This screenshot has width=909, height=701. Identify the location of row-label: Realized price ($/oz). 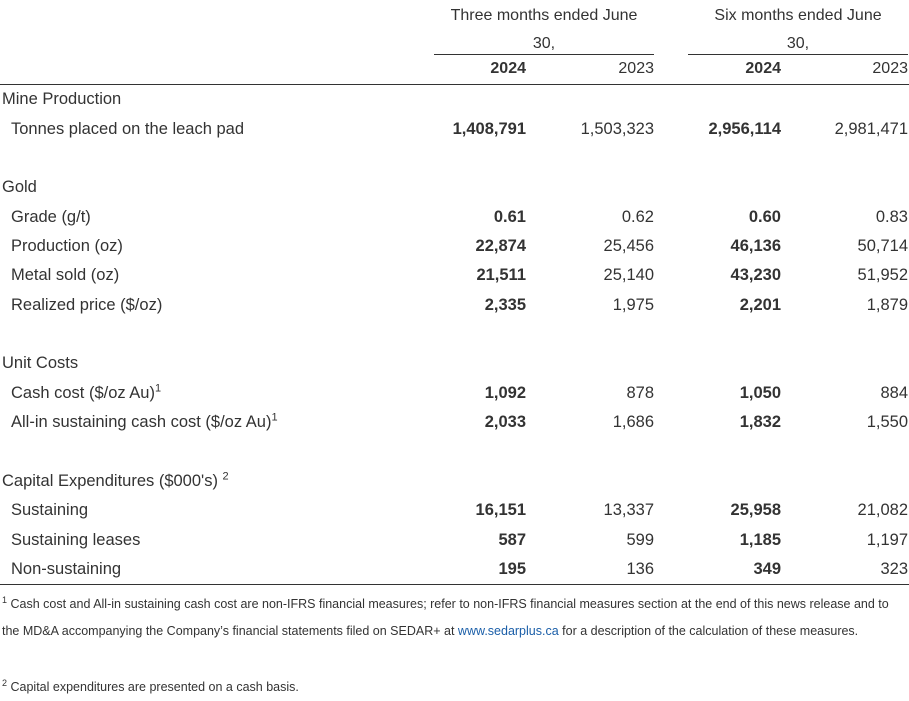
(87, 305).